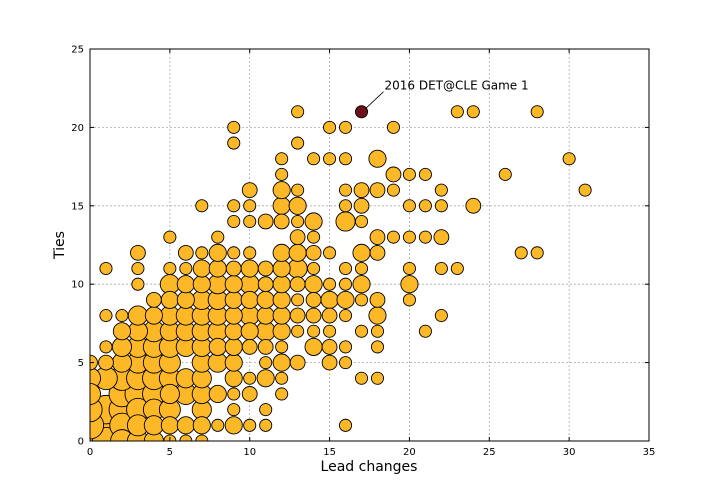  What do you see at coordinates (170, 452) in the screenshot?
I see `x-tick-label: 5` at bounding box center [170, 452].